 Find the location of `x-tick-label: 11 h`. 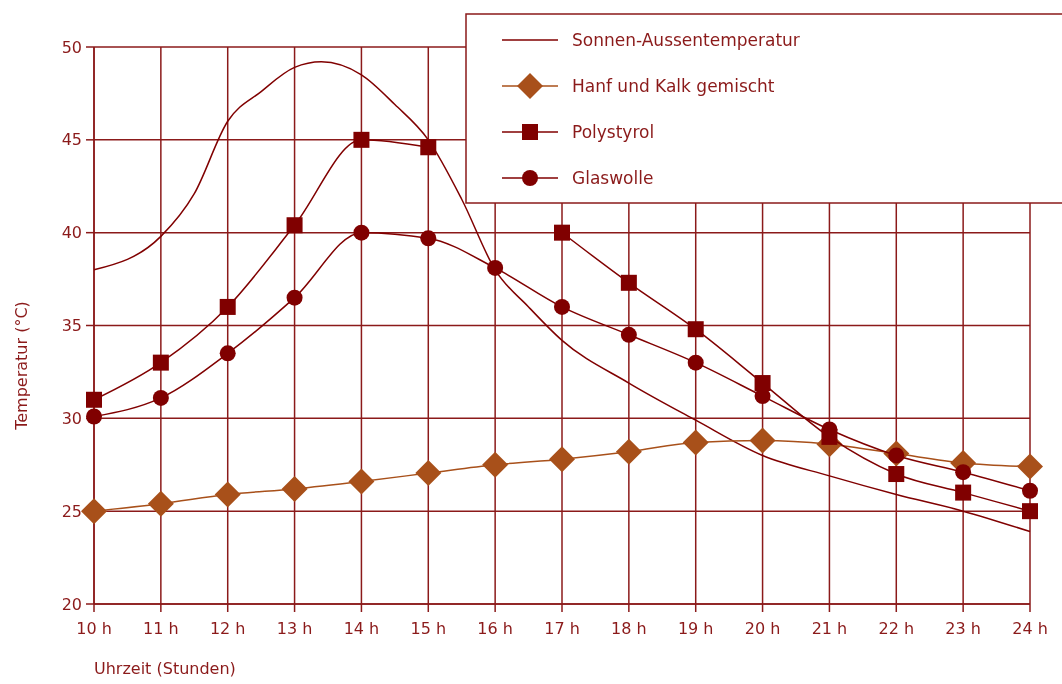

x-tick-label: 11 h is located at coordinates (161, 628).